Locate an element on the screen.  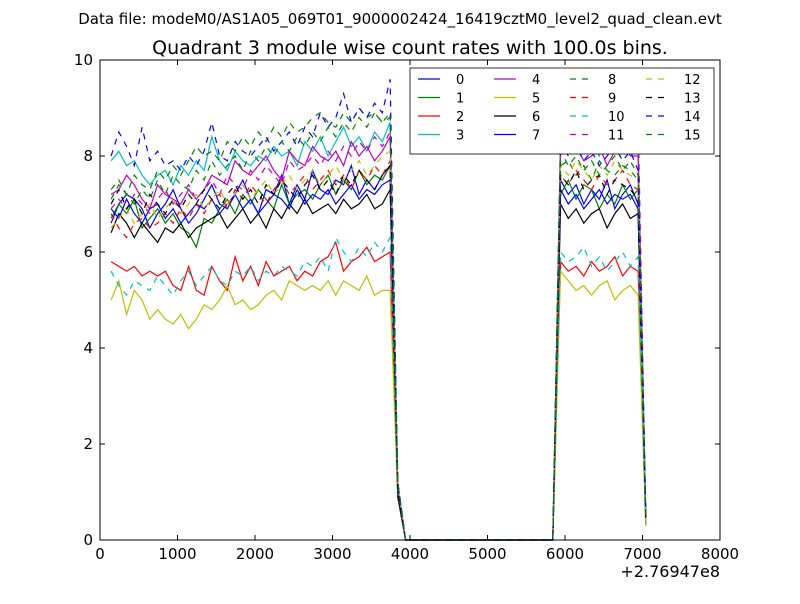
y-tick-label: 6 is located at coordinates (88, 252).